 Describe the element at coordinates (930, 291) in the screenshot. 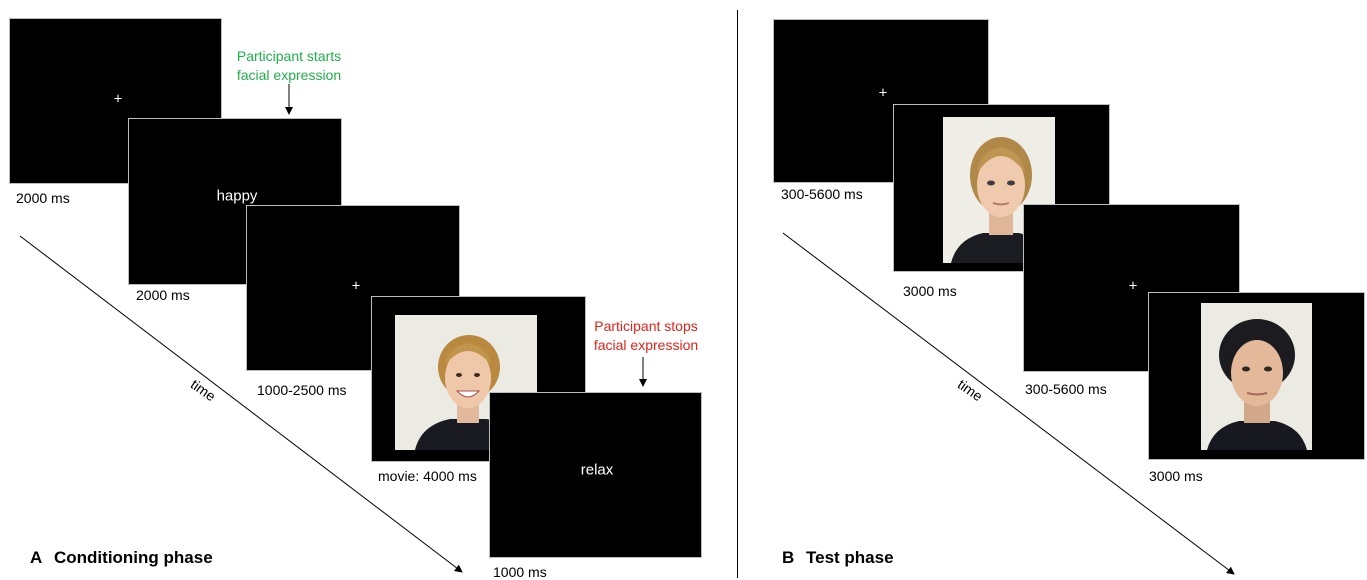

I see `b-duration-2: 3000 ms` at that location.